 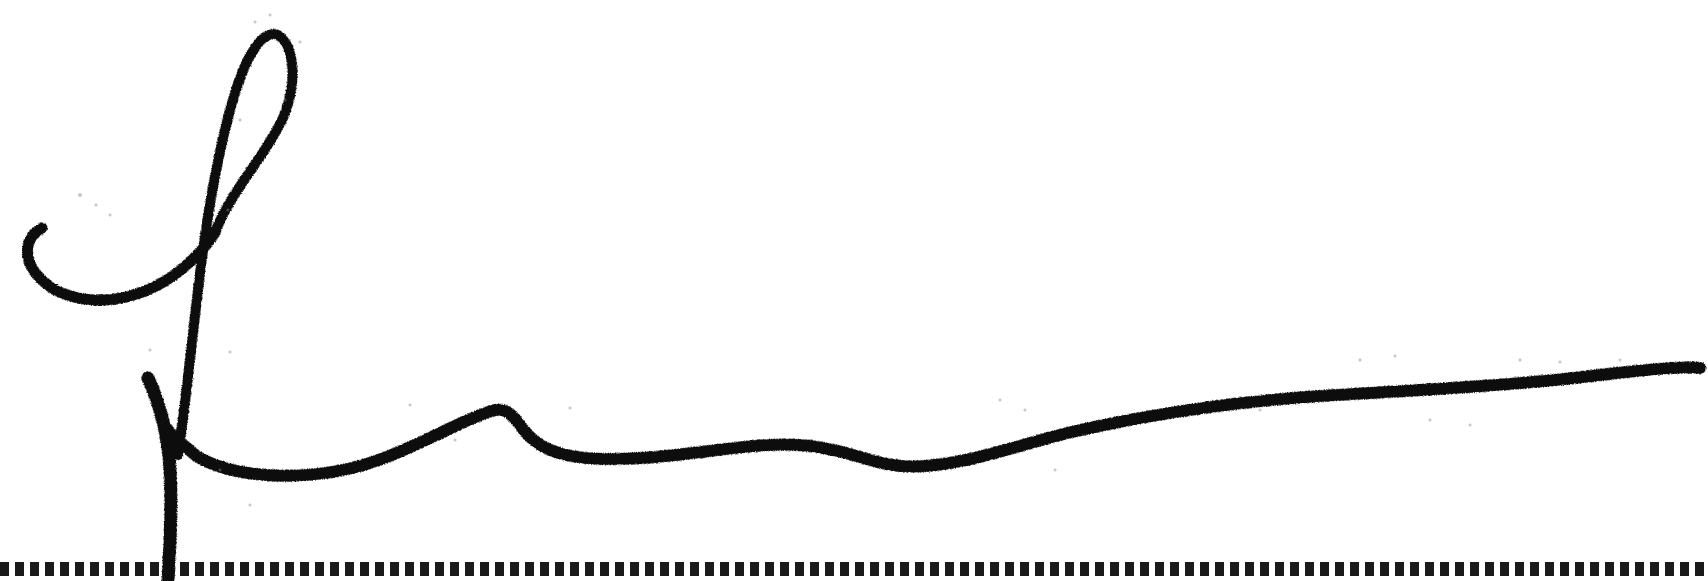 I want to click on signature-hook-stroke, so click(x=122, y=264).